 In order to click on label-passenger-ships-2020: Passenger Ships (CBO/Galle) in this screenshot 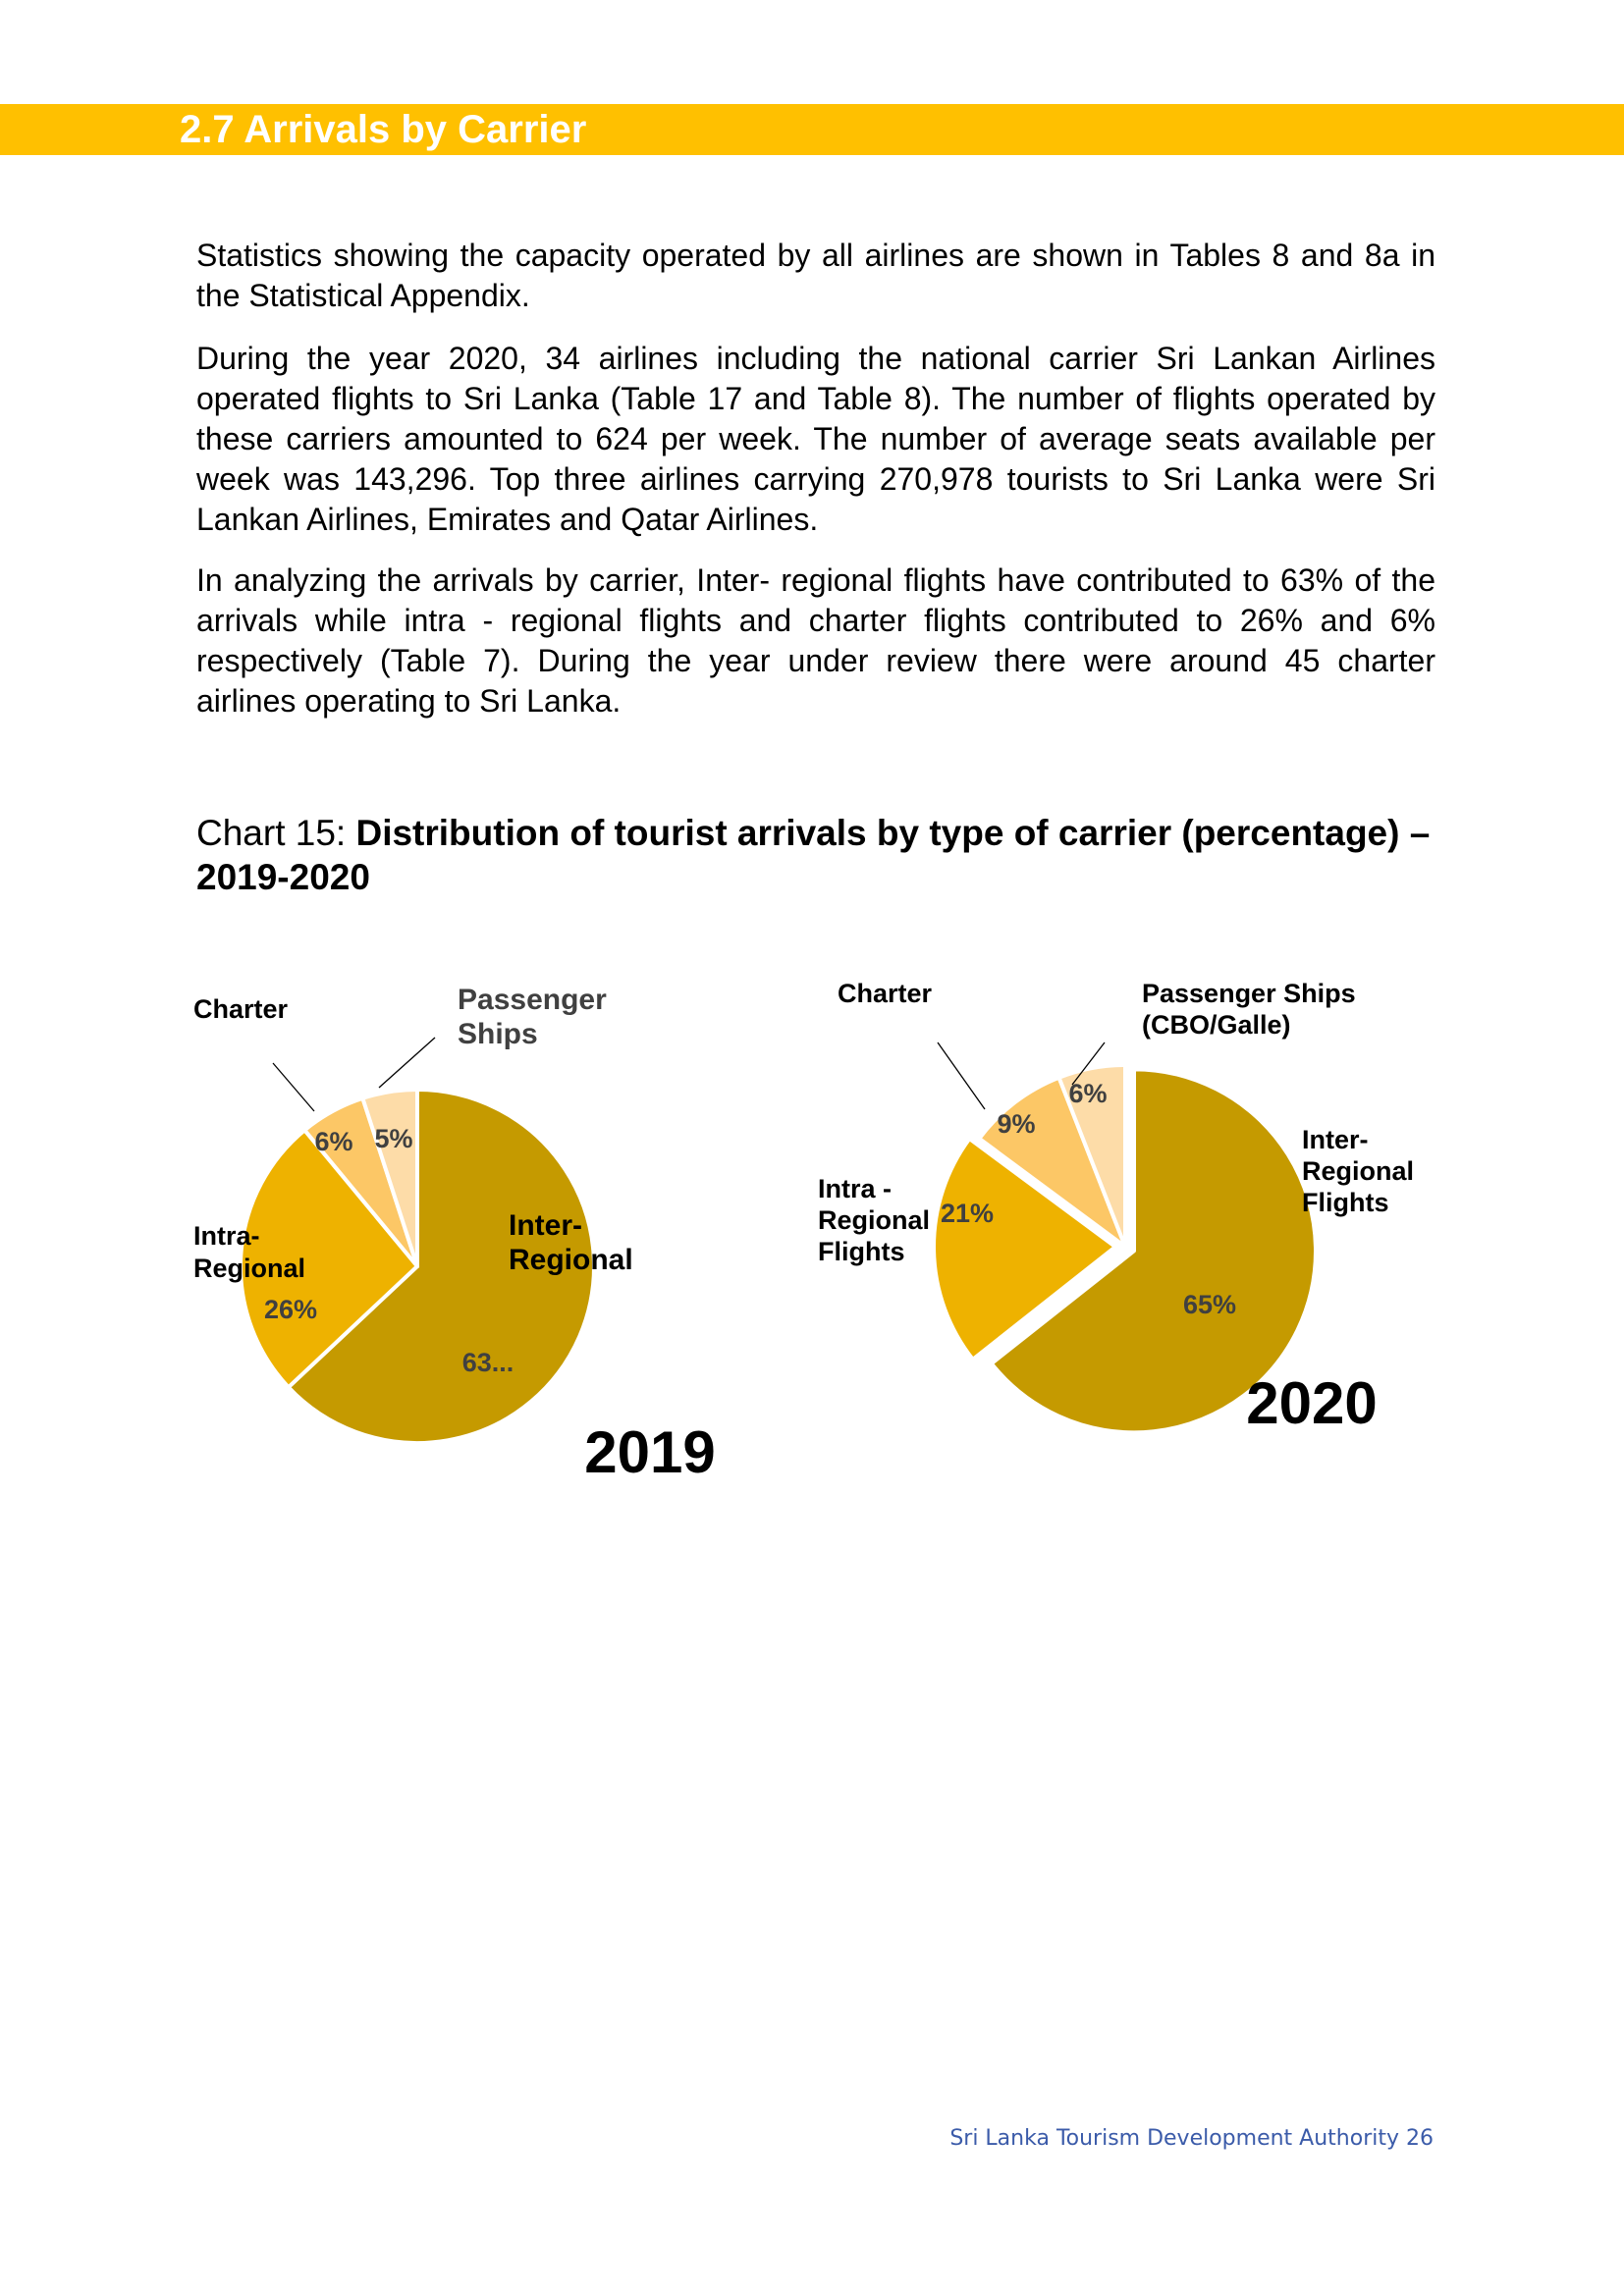, I will do `click(1249, 1009)`.